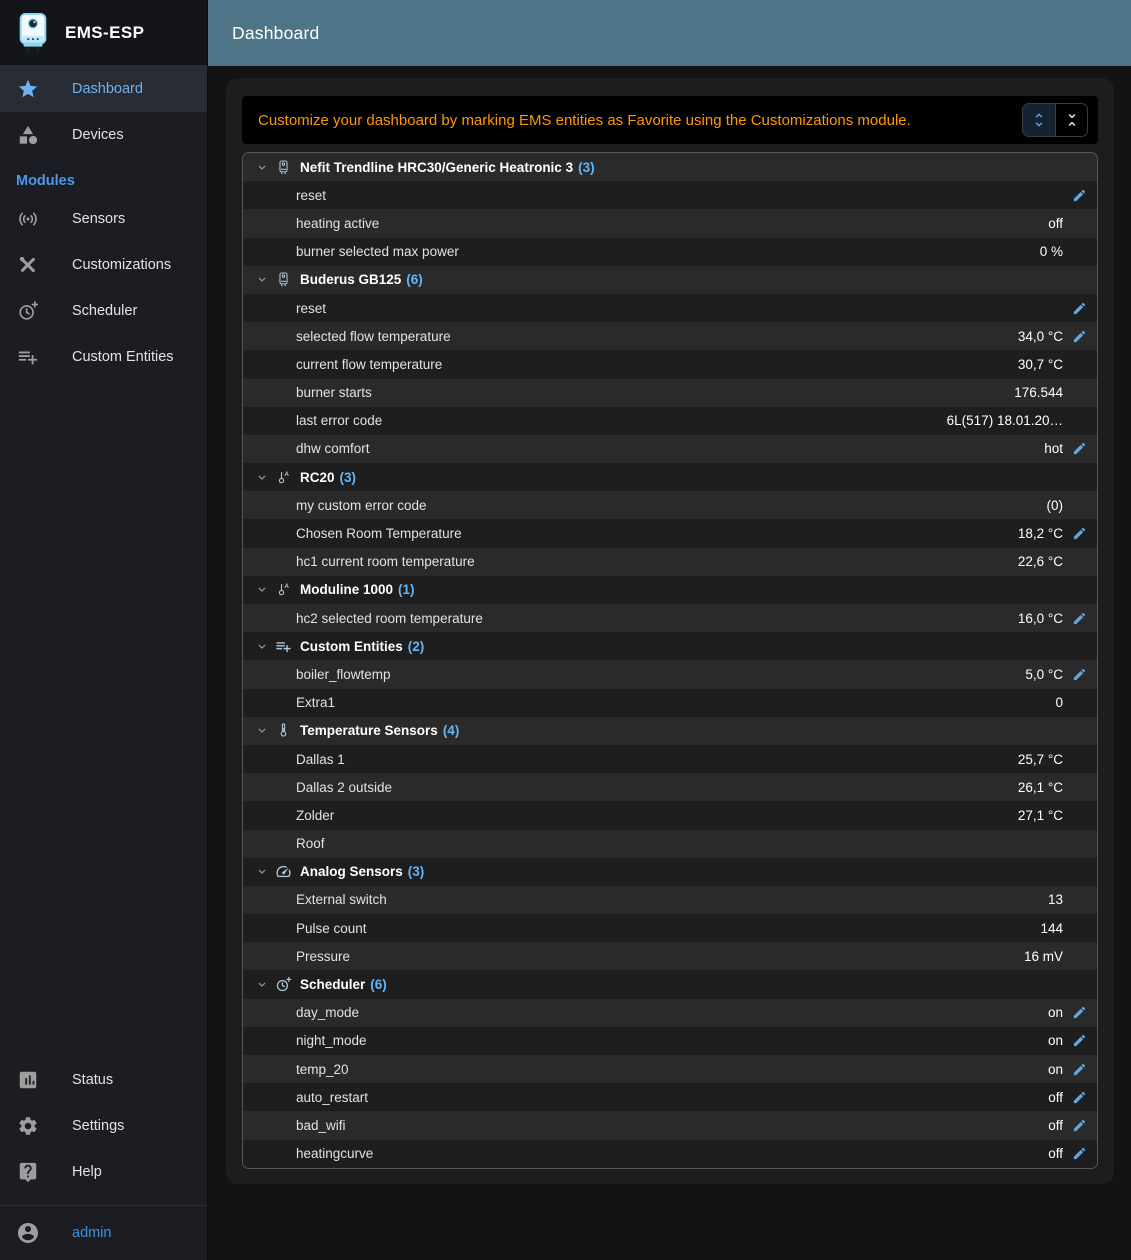 Image resolution: width=1131 pixels, height=1260 pixels. What do you see at coordinates (99, 219) in the screenshot?
I see `sidebar-item-label: Sensors` at bounding box center [99, 219].